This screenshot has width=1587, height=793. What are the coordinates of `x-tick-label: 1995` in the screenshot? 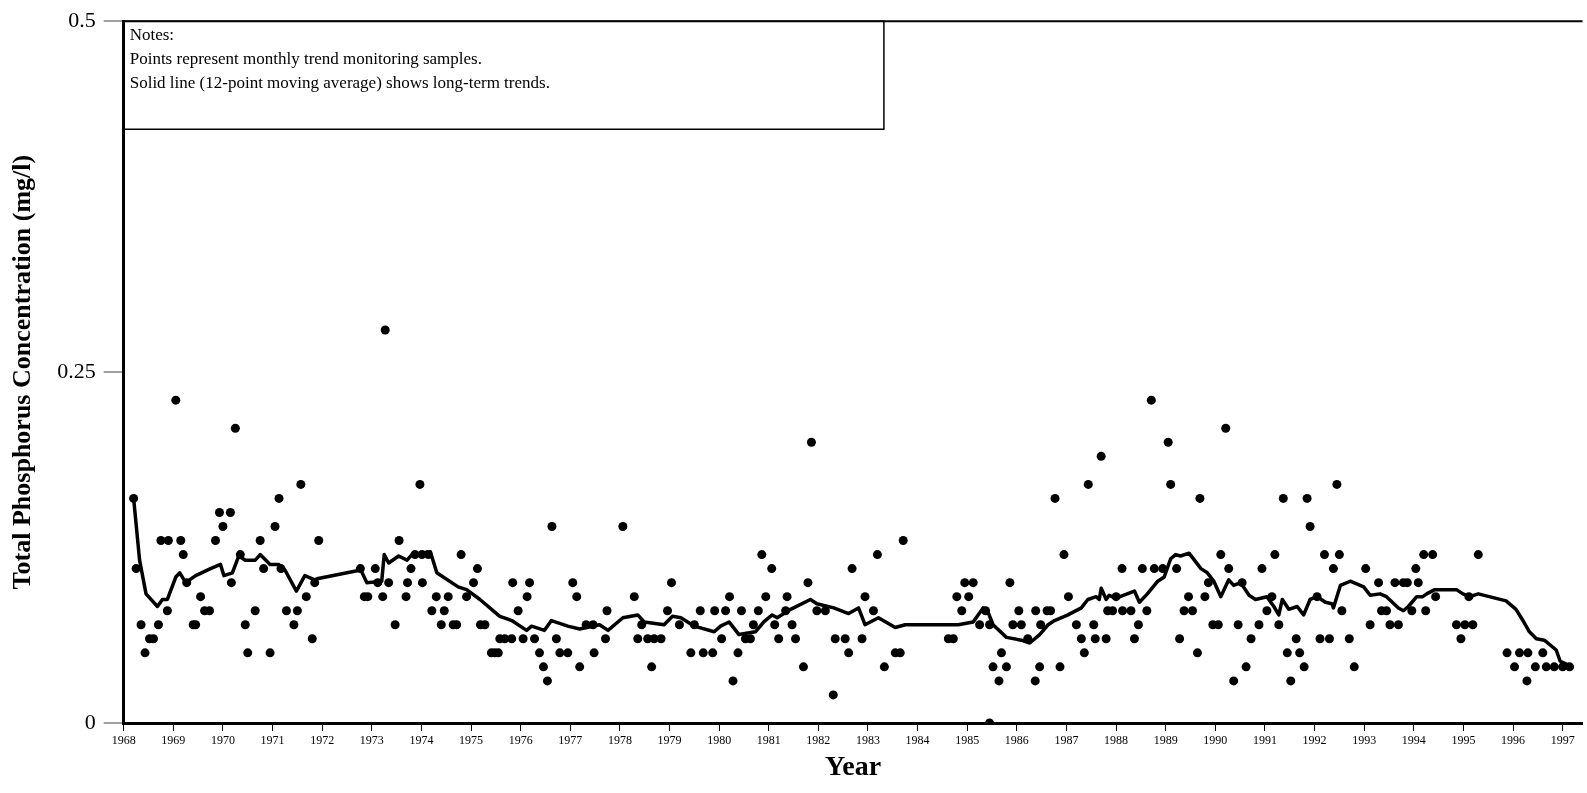 It's located at (1463, 740).